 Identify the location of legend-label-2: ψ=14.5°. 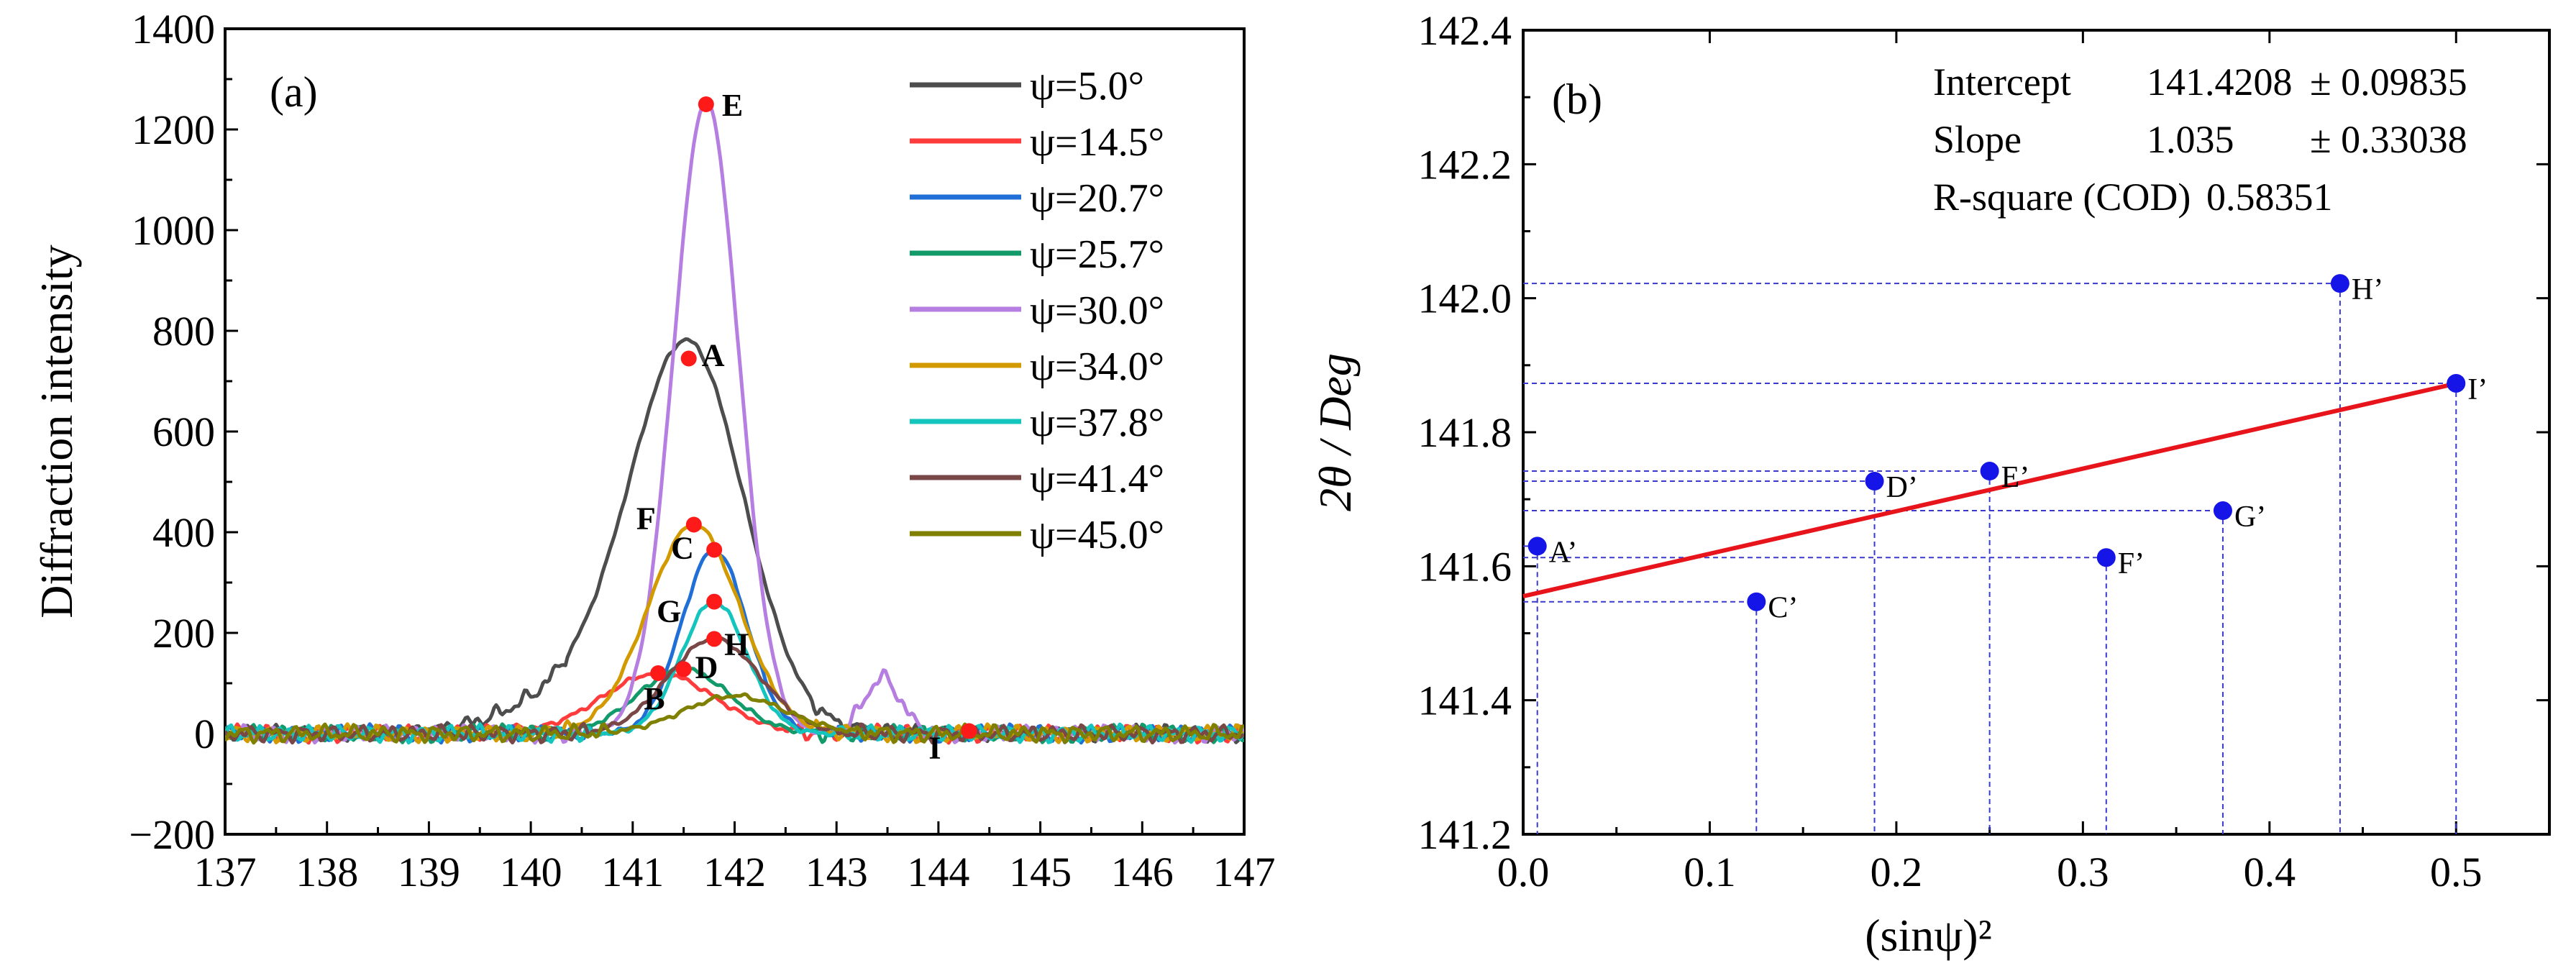
(1097, 142).